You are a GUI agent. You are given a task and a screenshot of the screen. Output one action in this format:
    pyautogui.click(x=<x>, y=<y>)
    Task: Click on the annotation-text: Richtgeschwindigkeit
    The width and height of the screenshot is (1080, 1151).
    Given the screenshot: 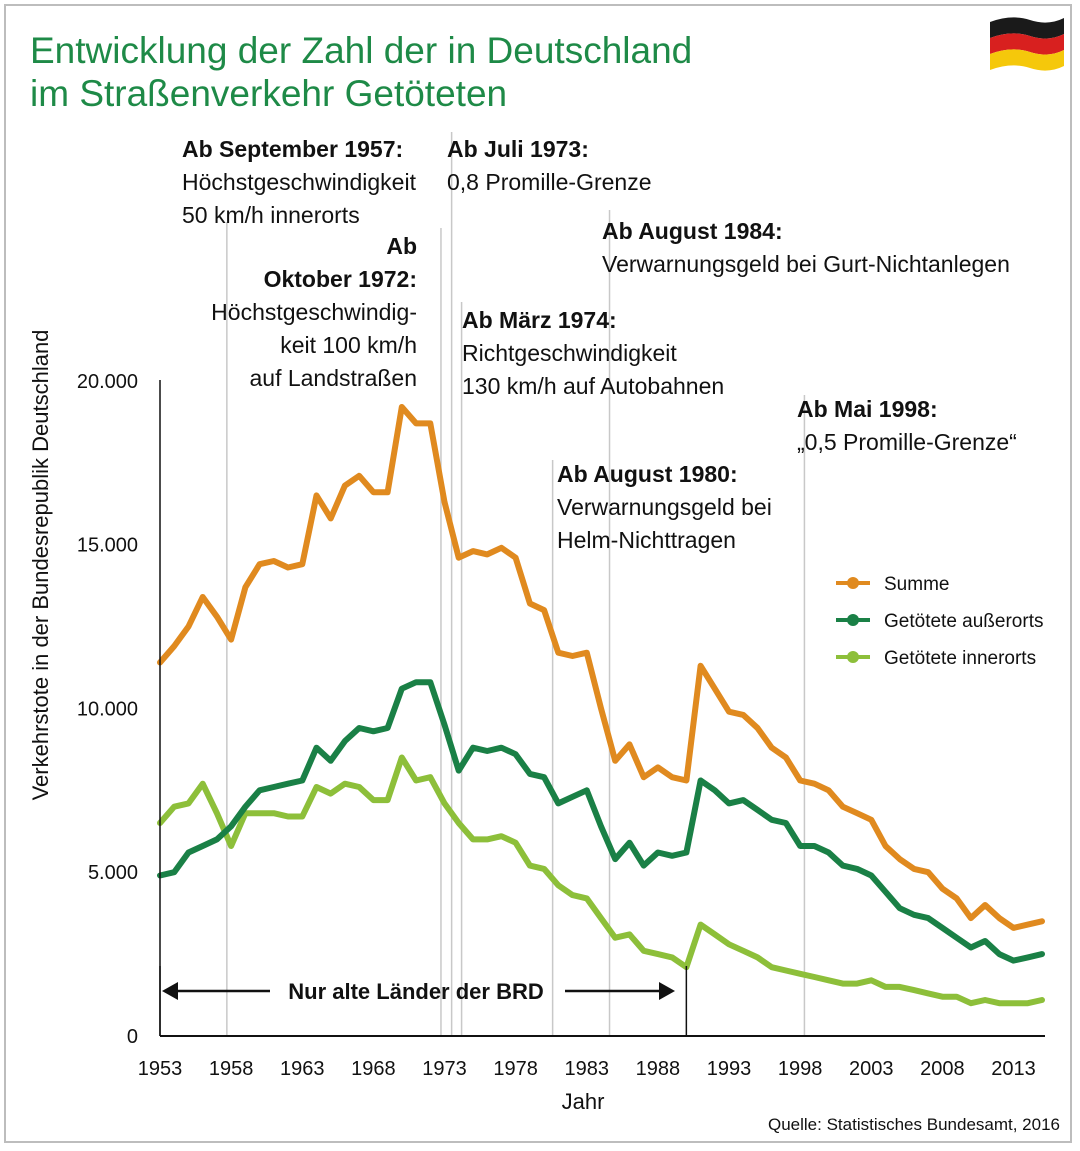 What is the action you would take?
    pyautogui.click(x=569, y=353)
    